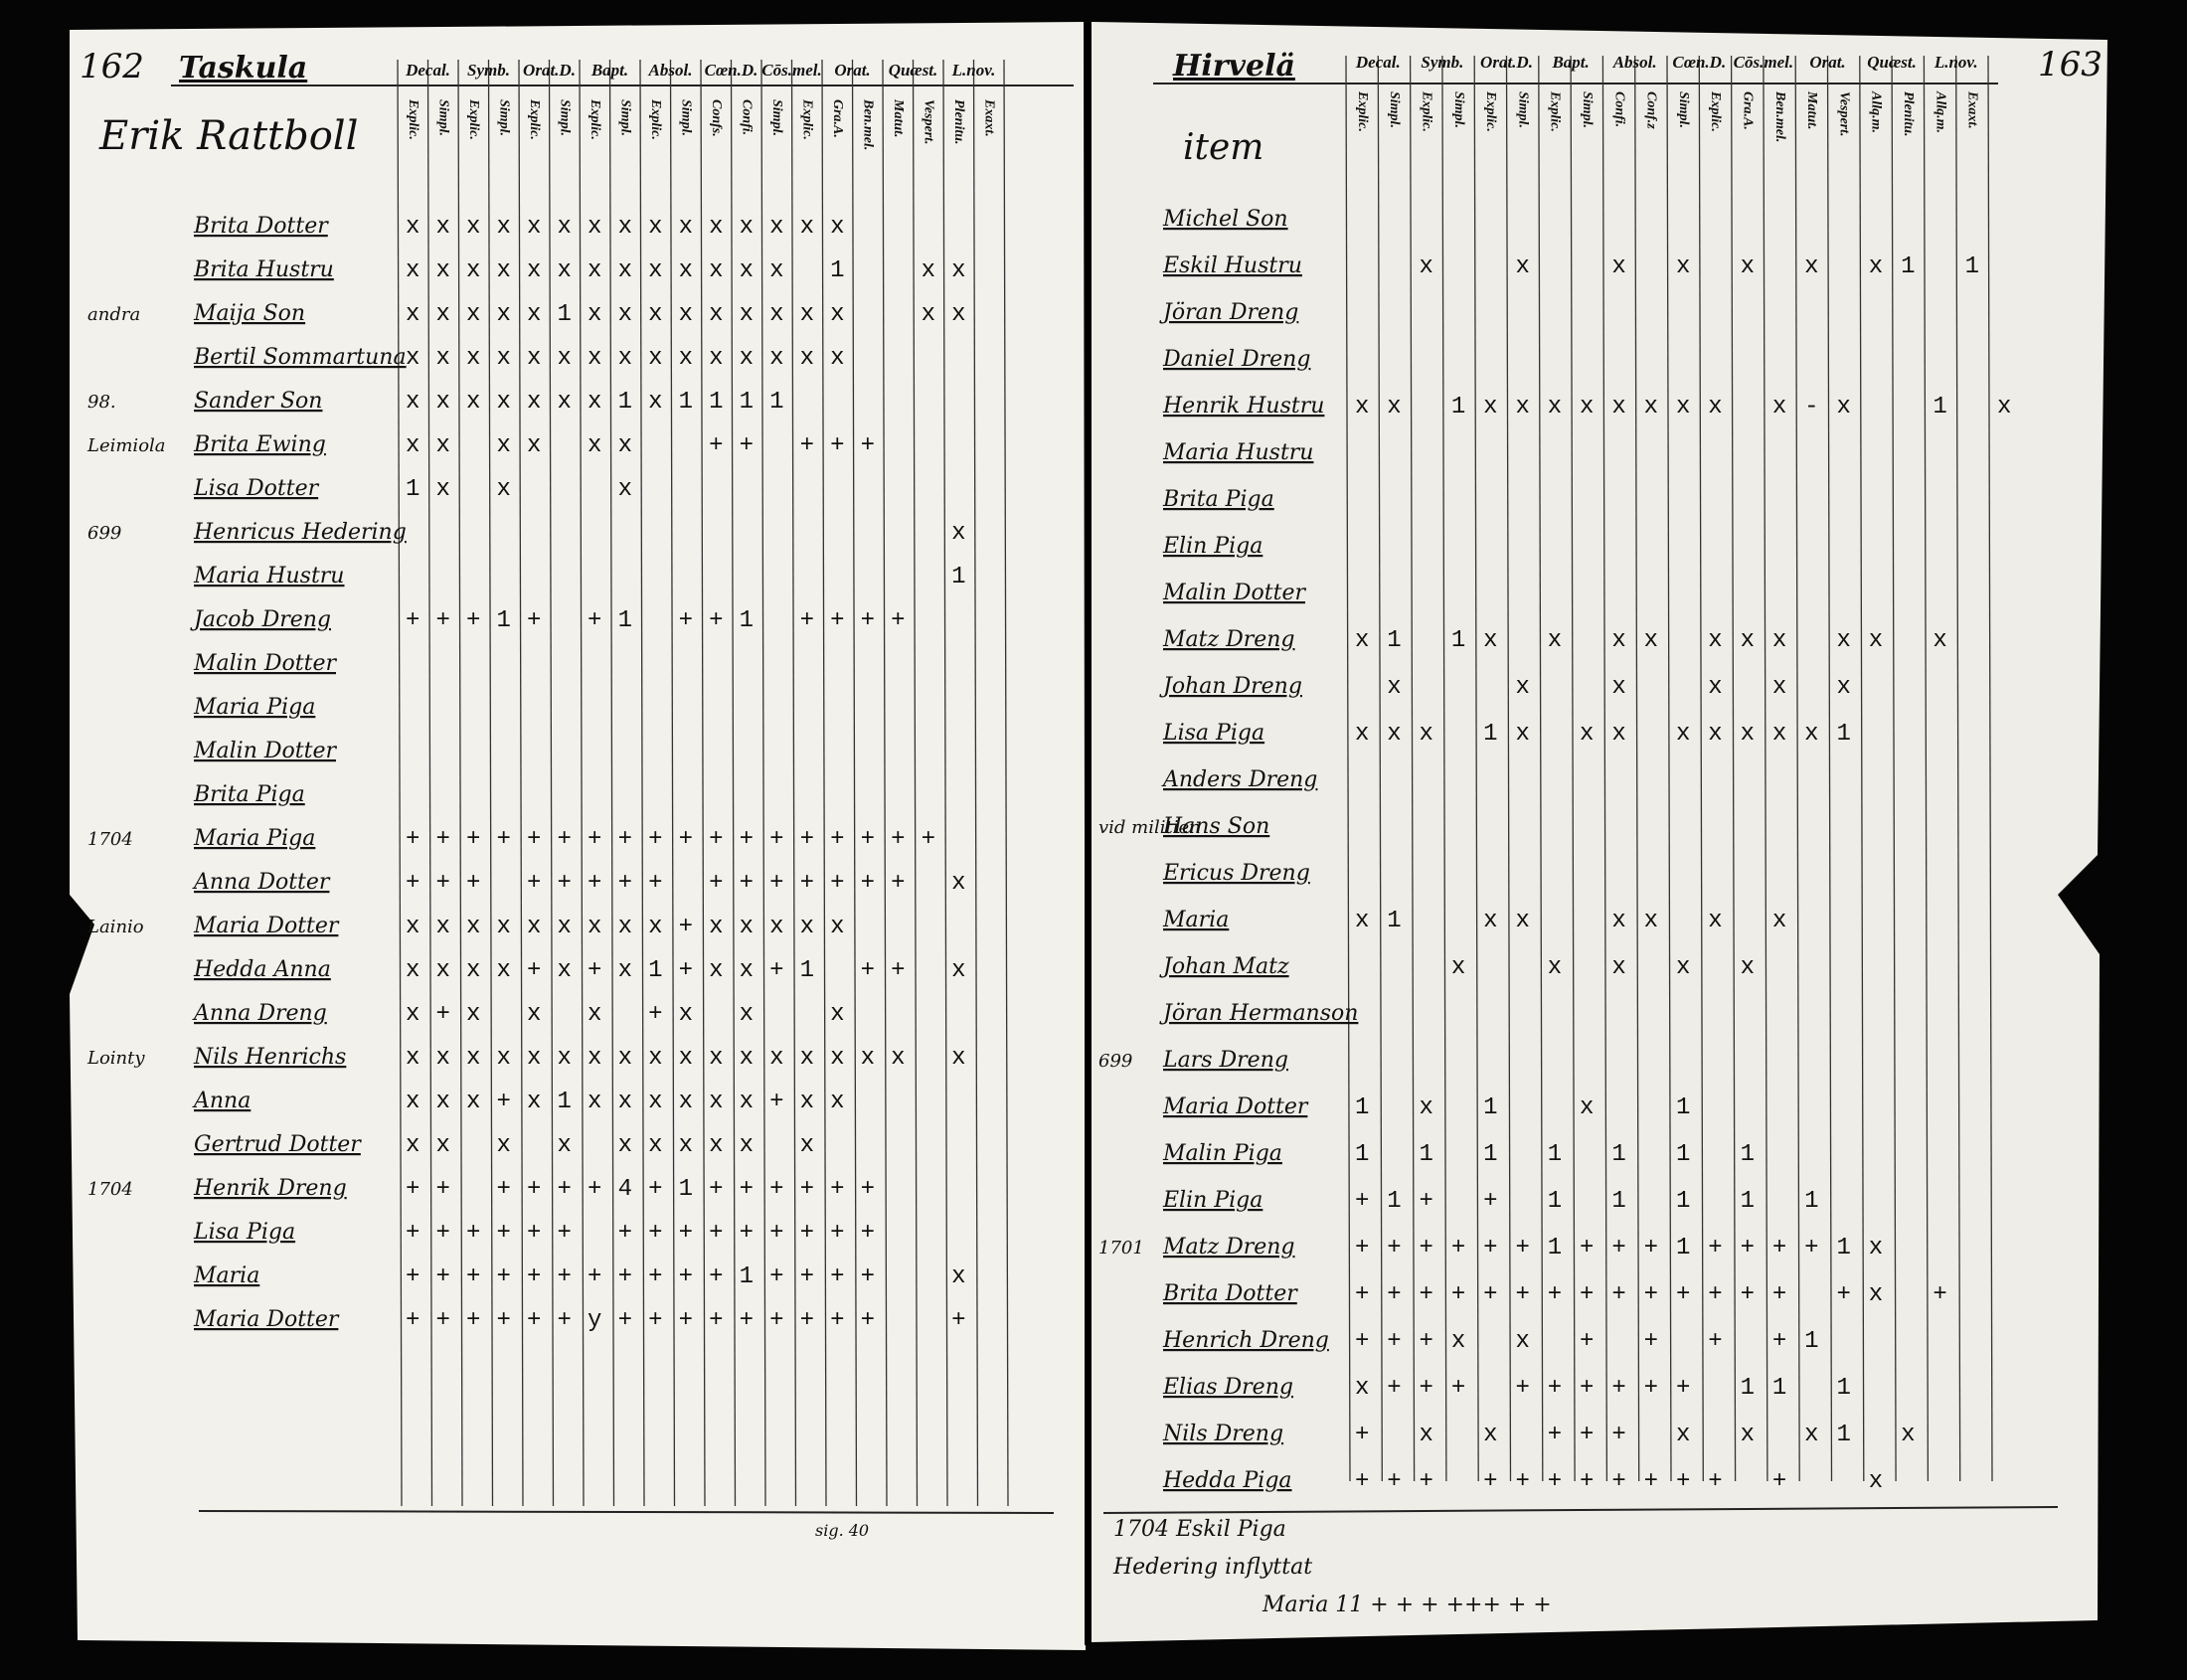 This screenshot has width=2187, height=1680. I want to click on person-name: Brita Dotter, so click(261, 226).